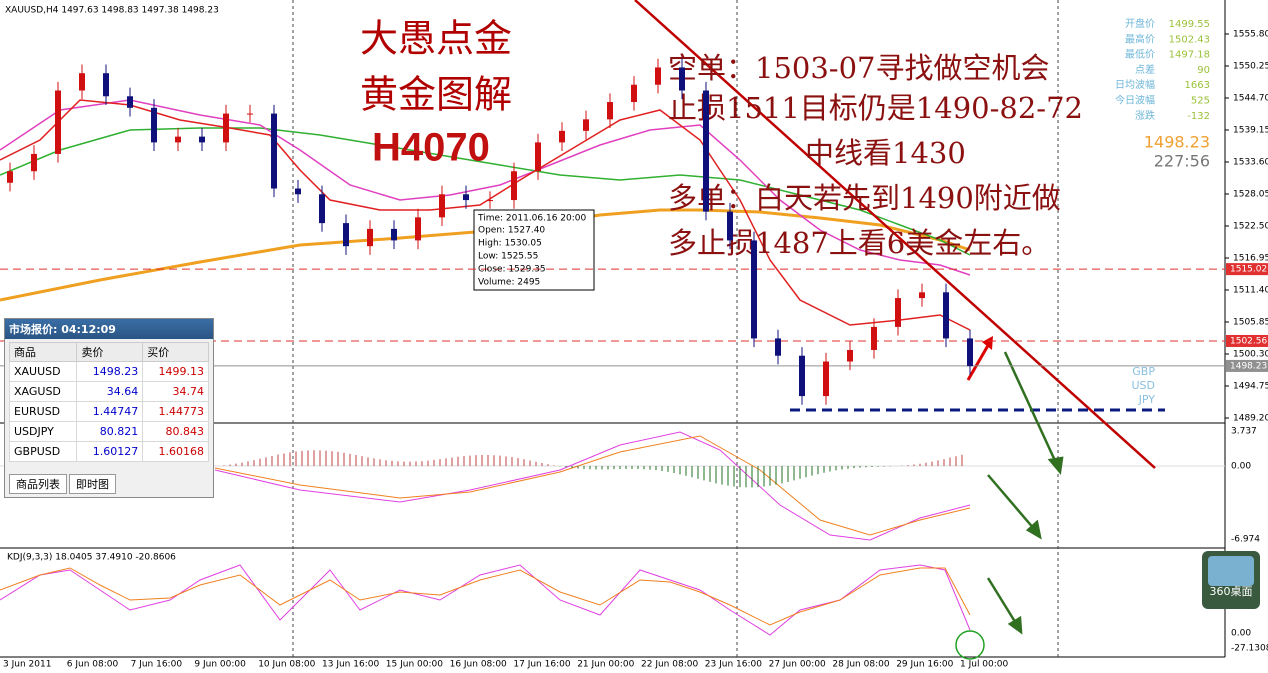  Describe the element at coordinates (43, 451) in the screenshot. I see `quote-cell: GBPUSD` at that location.